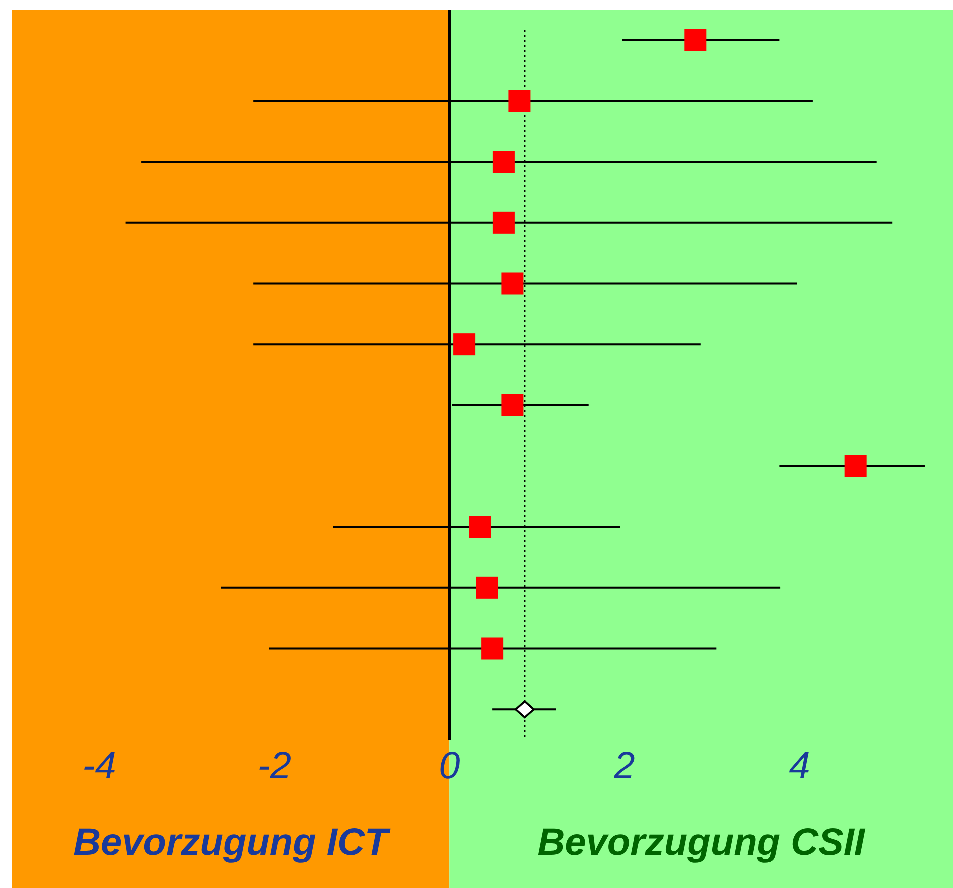 This screenshot has height=888, width=953. What do you see at coordinates (799, 766) in the screenshot?
I see `x-tick-label: 4` at bounding box center [799, 766].